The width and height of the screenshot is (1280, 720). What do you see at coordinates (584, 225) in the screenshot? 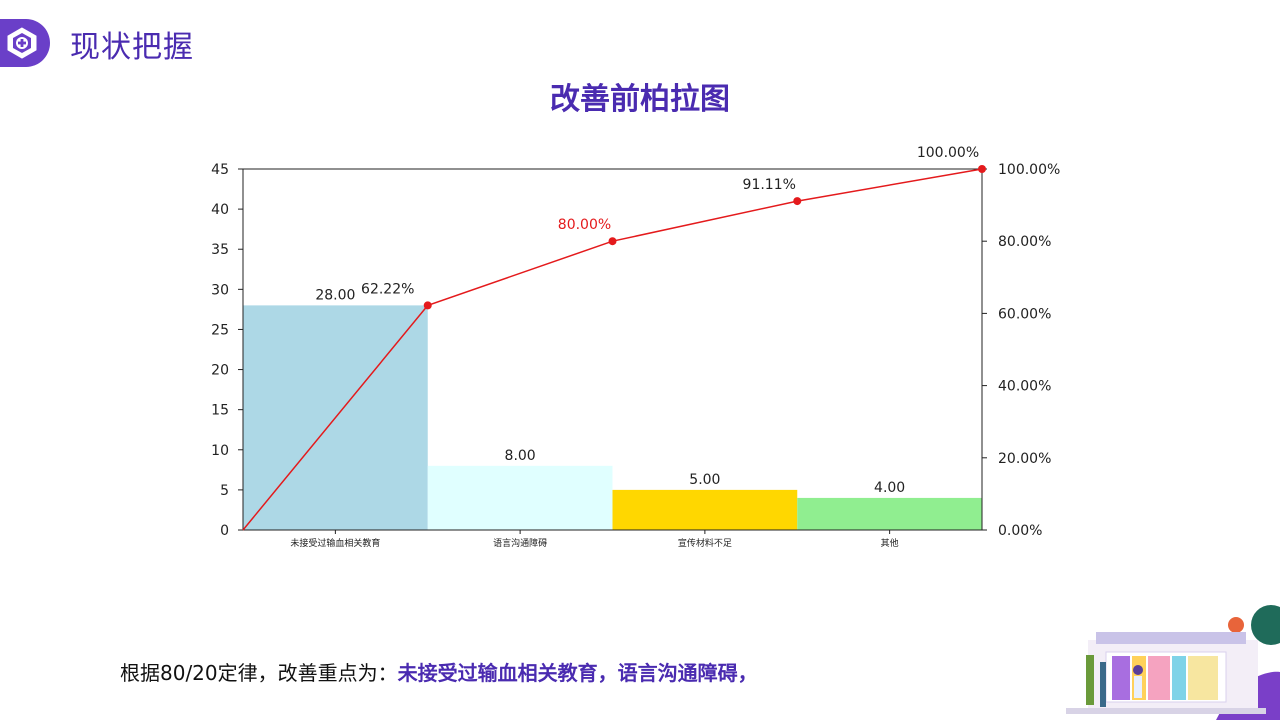
I see `cumulative-label: 80.00%` at bounding box center [584, 225].